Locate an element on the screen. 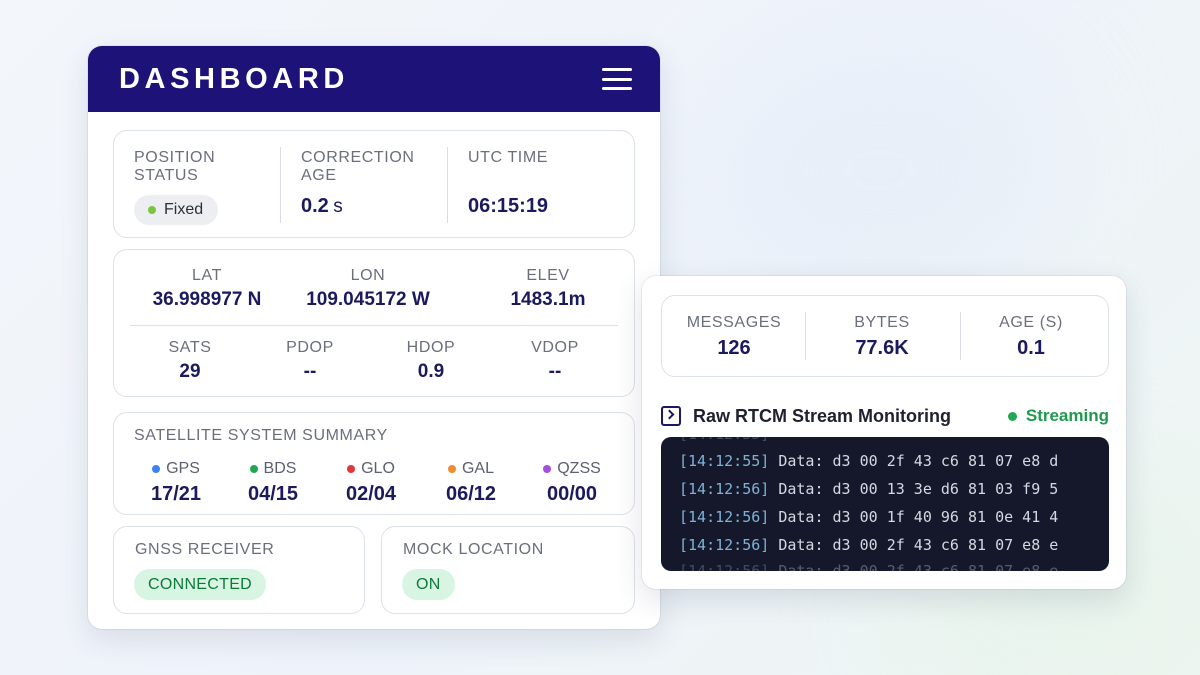 The width and height of the screenshot is (1200, 675). sat-system-gal: GAL 06/12 is located at coordinates (471, 483).